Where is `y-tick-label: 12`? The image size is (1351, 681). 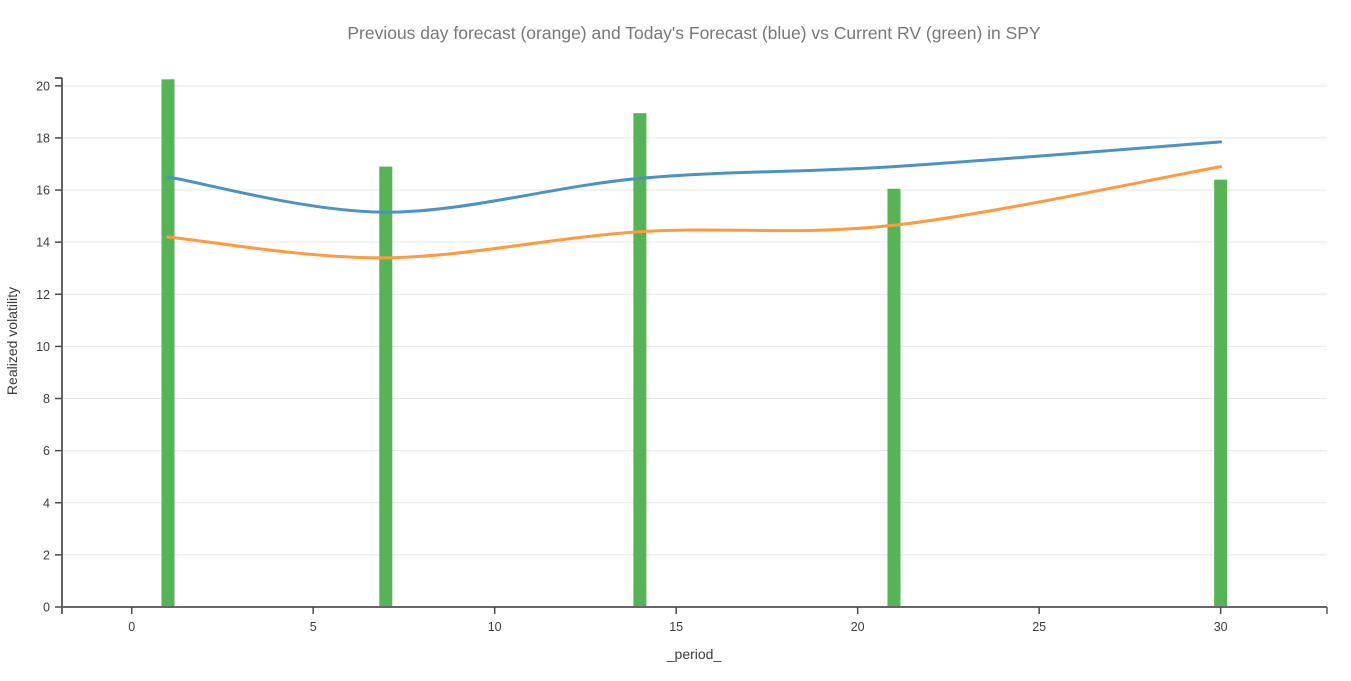 y-tick-label: 12 is located at coordinates (43, 295).